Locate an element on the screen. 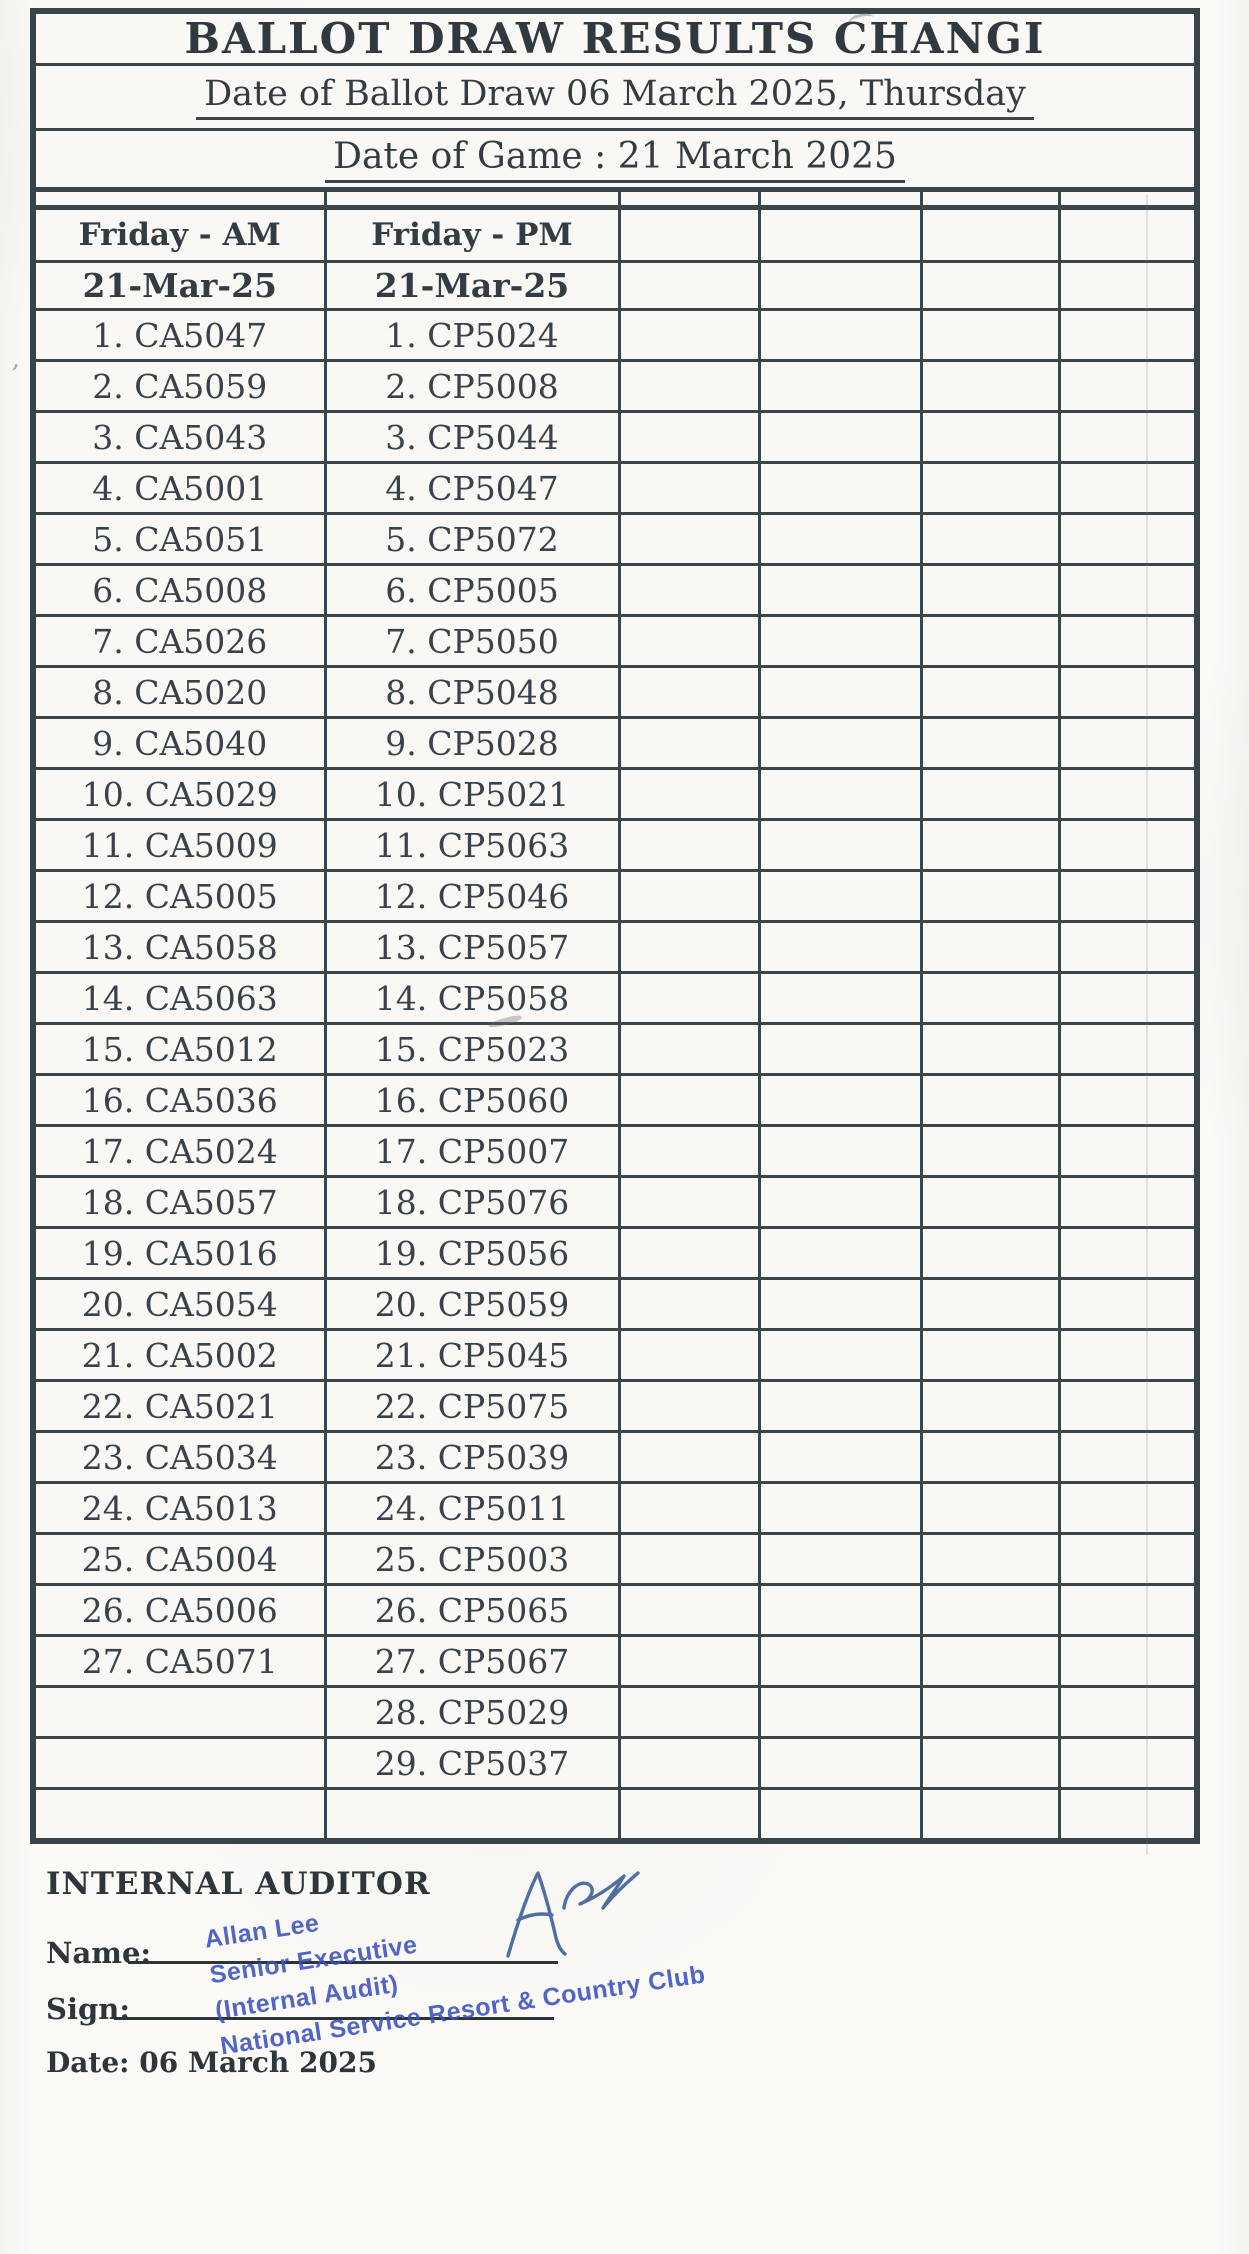 The width and height of the screenshot is (1249, 2254). table-row: 29. CP5037 is located at coordinates (615, 1763).